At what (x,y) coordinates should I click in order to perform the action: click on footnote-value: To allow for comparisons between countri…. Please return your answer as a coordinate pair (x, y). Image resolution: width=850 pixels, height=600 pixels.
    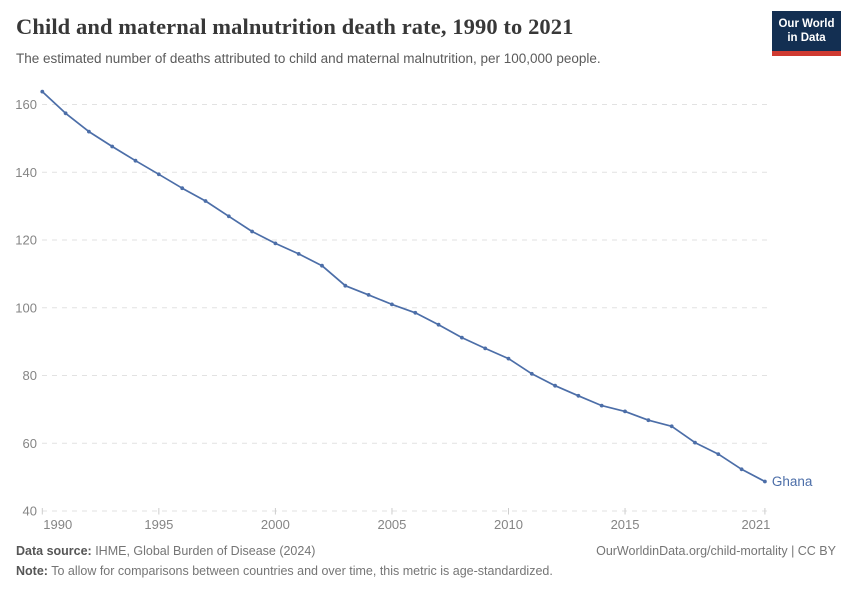
    Looking at the image, I should click on (300, 571).